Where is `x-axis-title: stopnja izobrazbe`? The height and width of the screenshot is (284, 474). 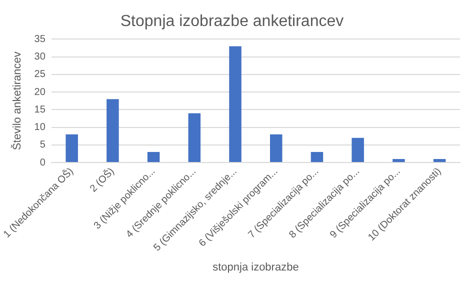 x-axis-title: stopnja izobrazbe is located at coordinates (255, 267).